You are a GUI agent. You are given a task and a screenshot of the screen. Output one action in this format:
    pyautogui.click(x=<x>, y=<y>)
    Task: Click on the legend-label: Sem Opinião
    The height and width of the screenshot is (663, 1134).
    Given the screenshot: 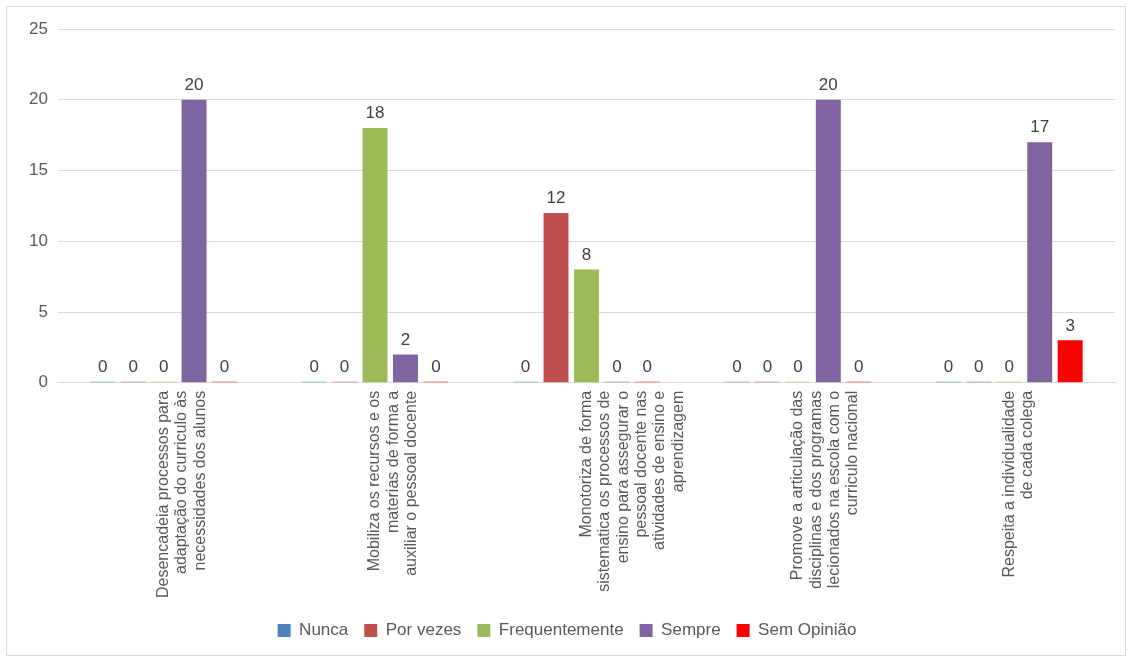 What is the action you would take?
    pyautogui.click(x=807, y=630)
    